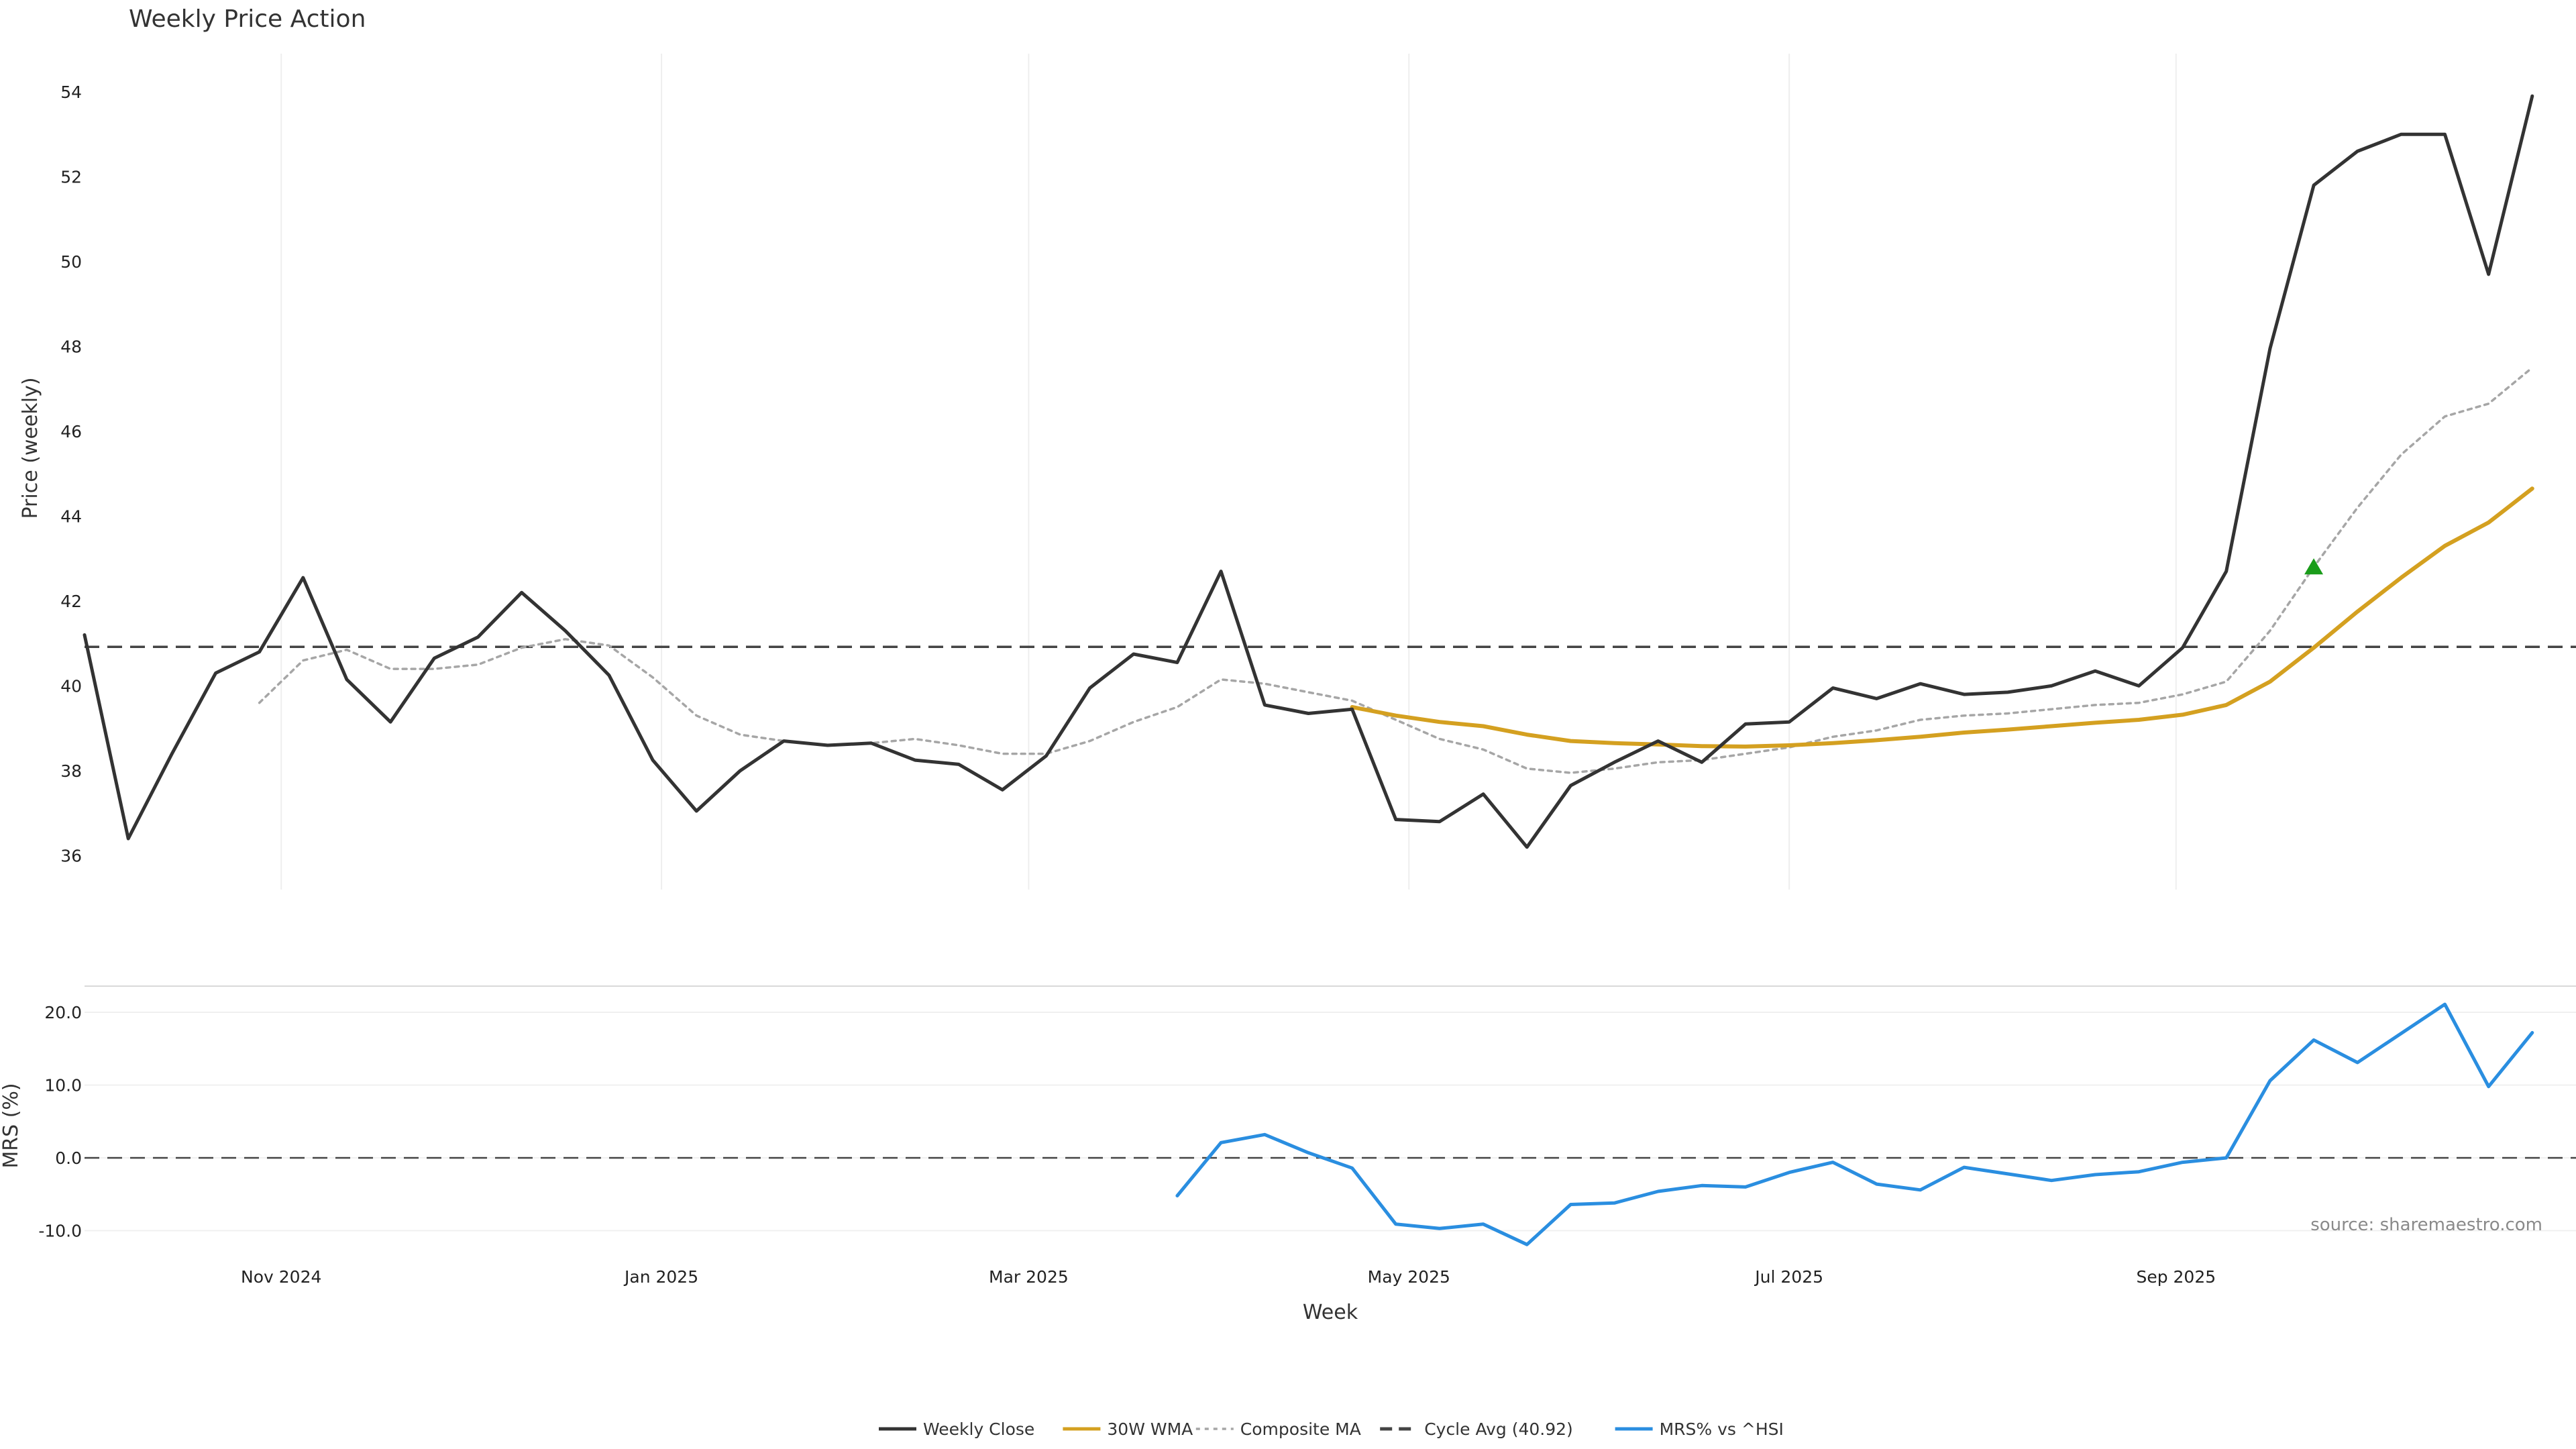 The height and width of the screenshot is (1449, 2576). Describe the element at coordinates (247, 19) in the screenshot. I see `chart-title: Weekly Price Action` at that location.